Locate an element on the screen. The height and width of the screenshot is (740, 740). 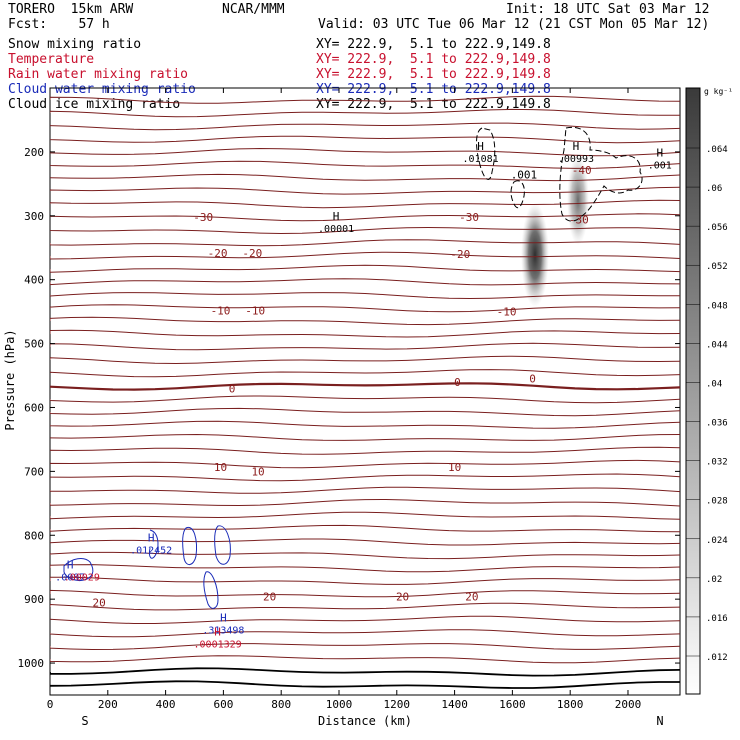
cloud-water-contours is located at coordinates (147, 567).